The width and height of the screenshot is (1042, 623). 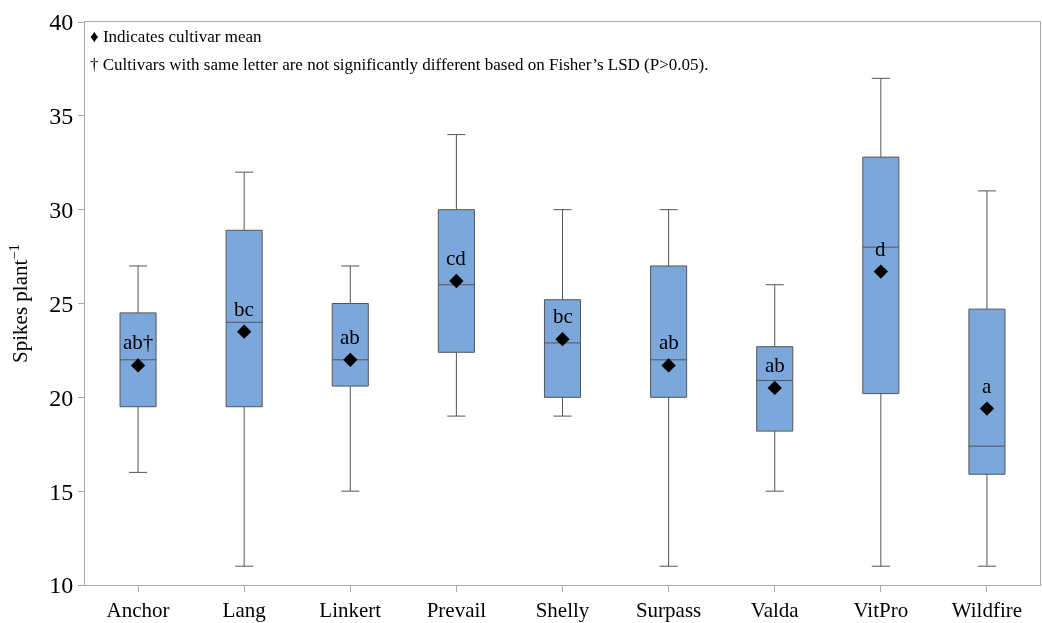 I want to click on x-tick-label: VitPro, so click(x=881, y=610).